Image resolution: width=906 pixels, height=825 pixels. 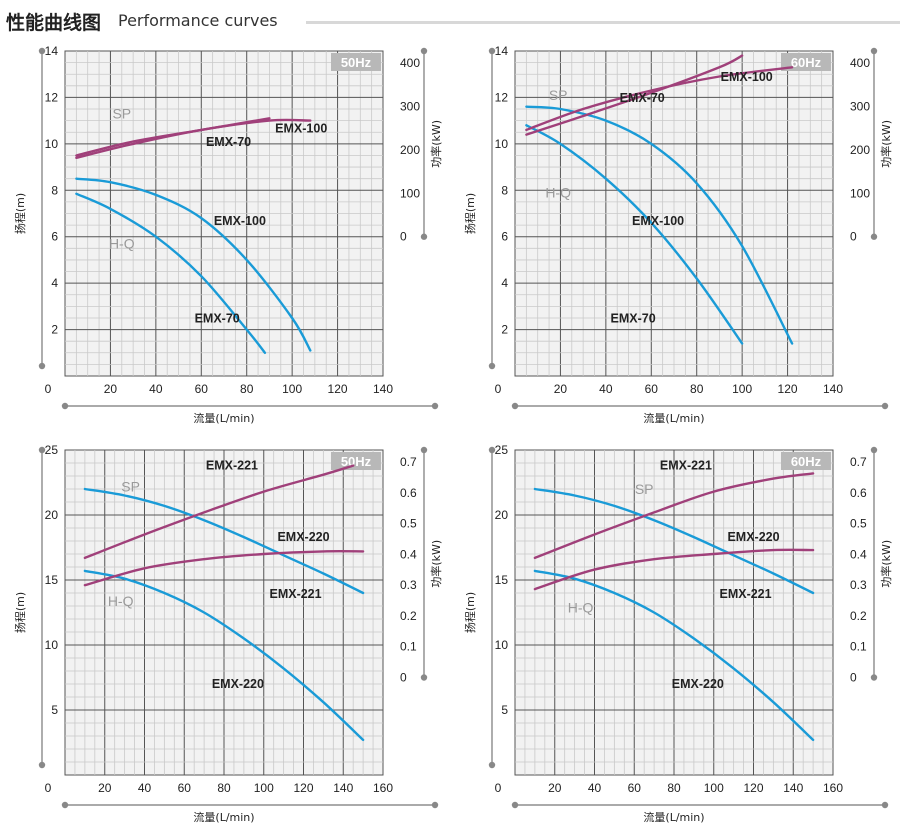 What do you see at coordinates (303, 537) in the screenshot?
I see `curve-label: EMX-220` at bounding box center [303, 537].